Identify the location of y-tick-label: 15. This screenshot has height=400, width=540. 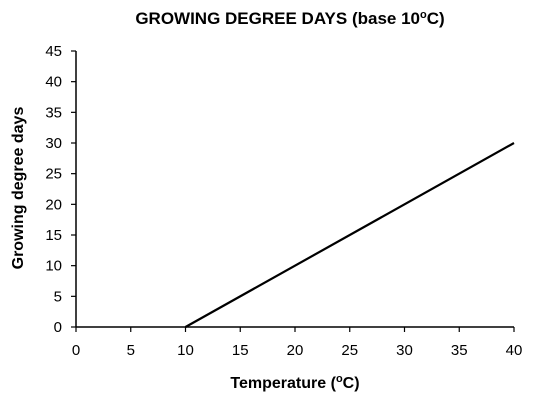
(53, 235).